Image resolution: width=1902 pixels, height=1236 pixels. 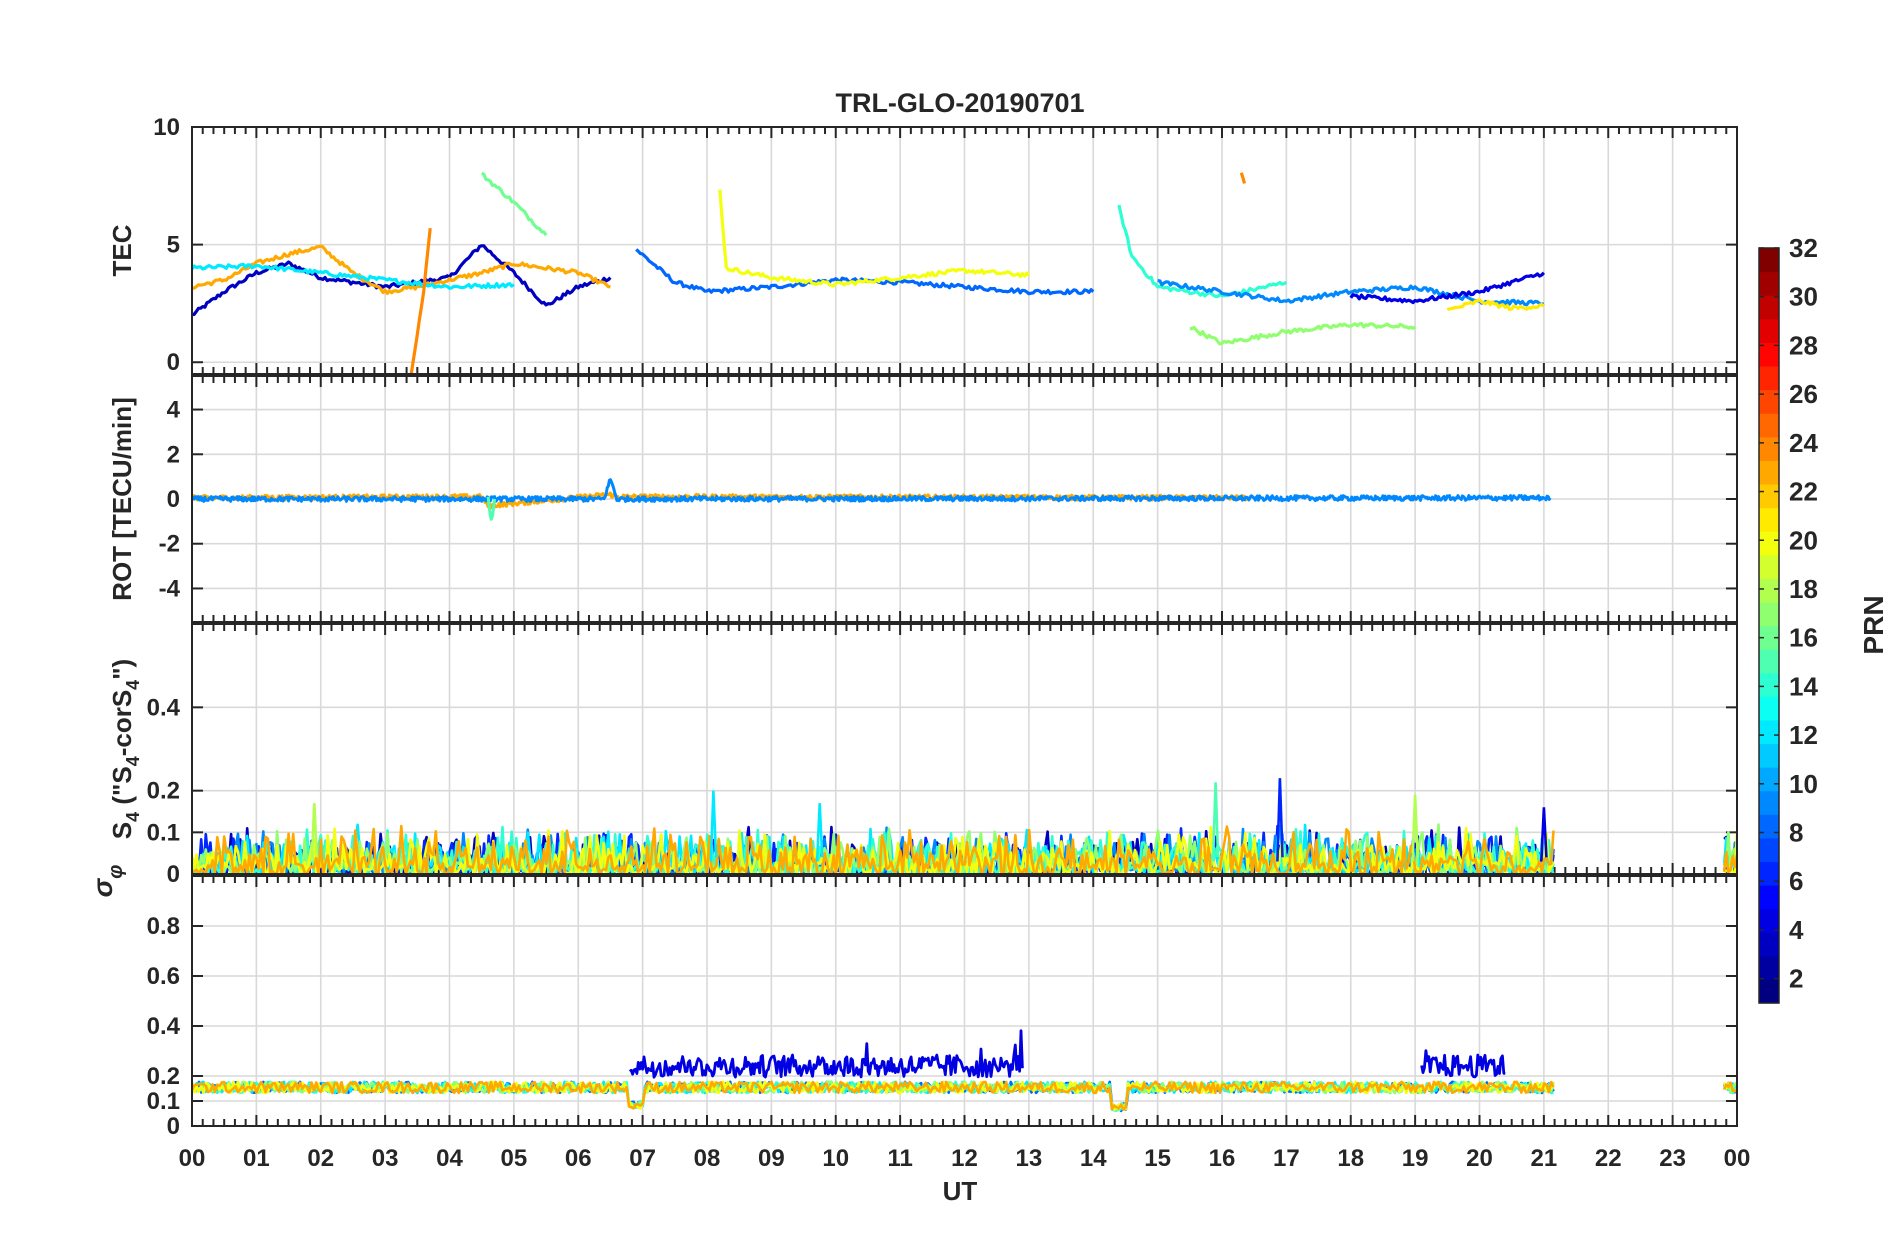 What do you see at coordinates (1803, 589) in the screenshot?
I see `colorbar-tick-label: 18` at bounding box center [1803, 589].